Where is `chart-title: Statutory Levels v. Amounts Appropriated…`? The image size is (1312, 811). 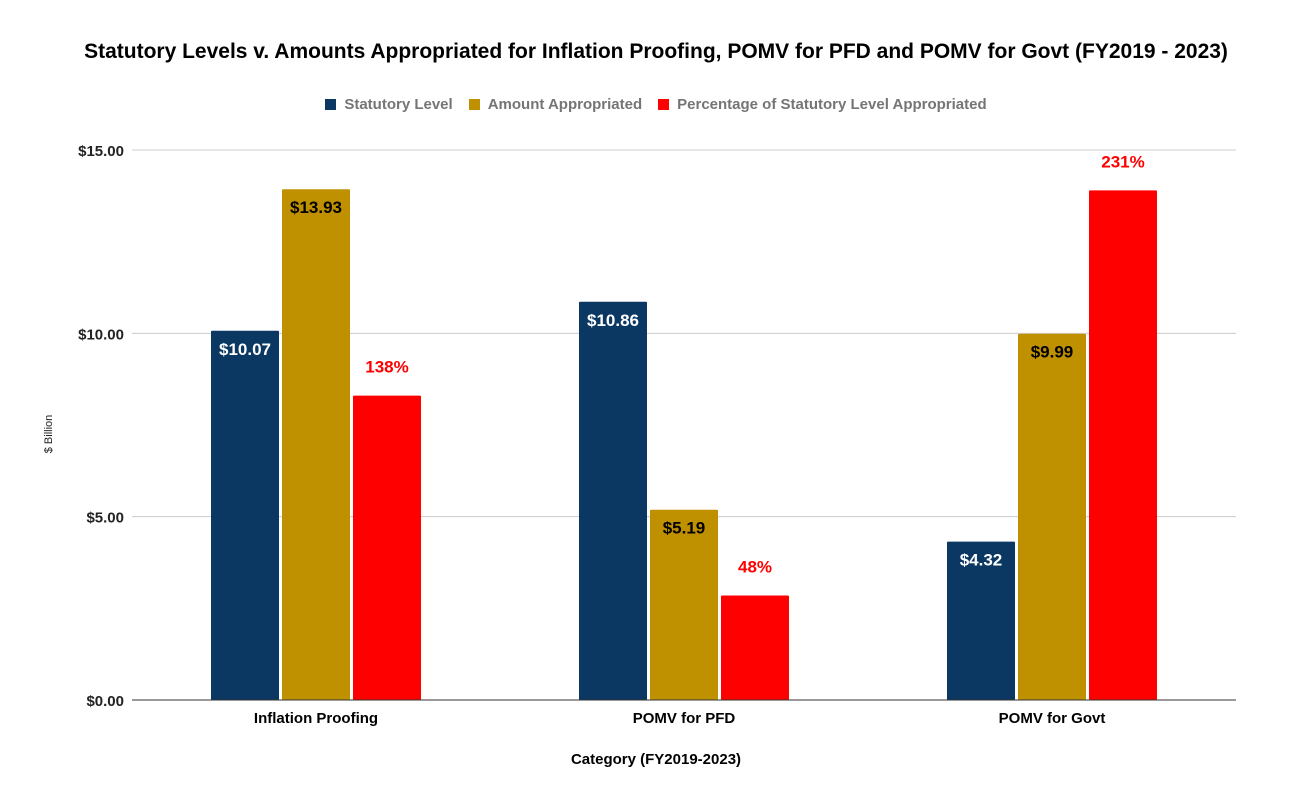
chart-title: Statutory Levels v. Amounts Appropriated… is located at coordinates (656, 51).